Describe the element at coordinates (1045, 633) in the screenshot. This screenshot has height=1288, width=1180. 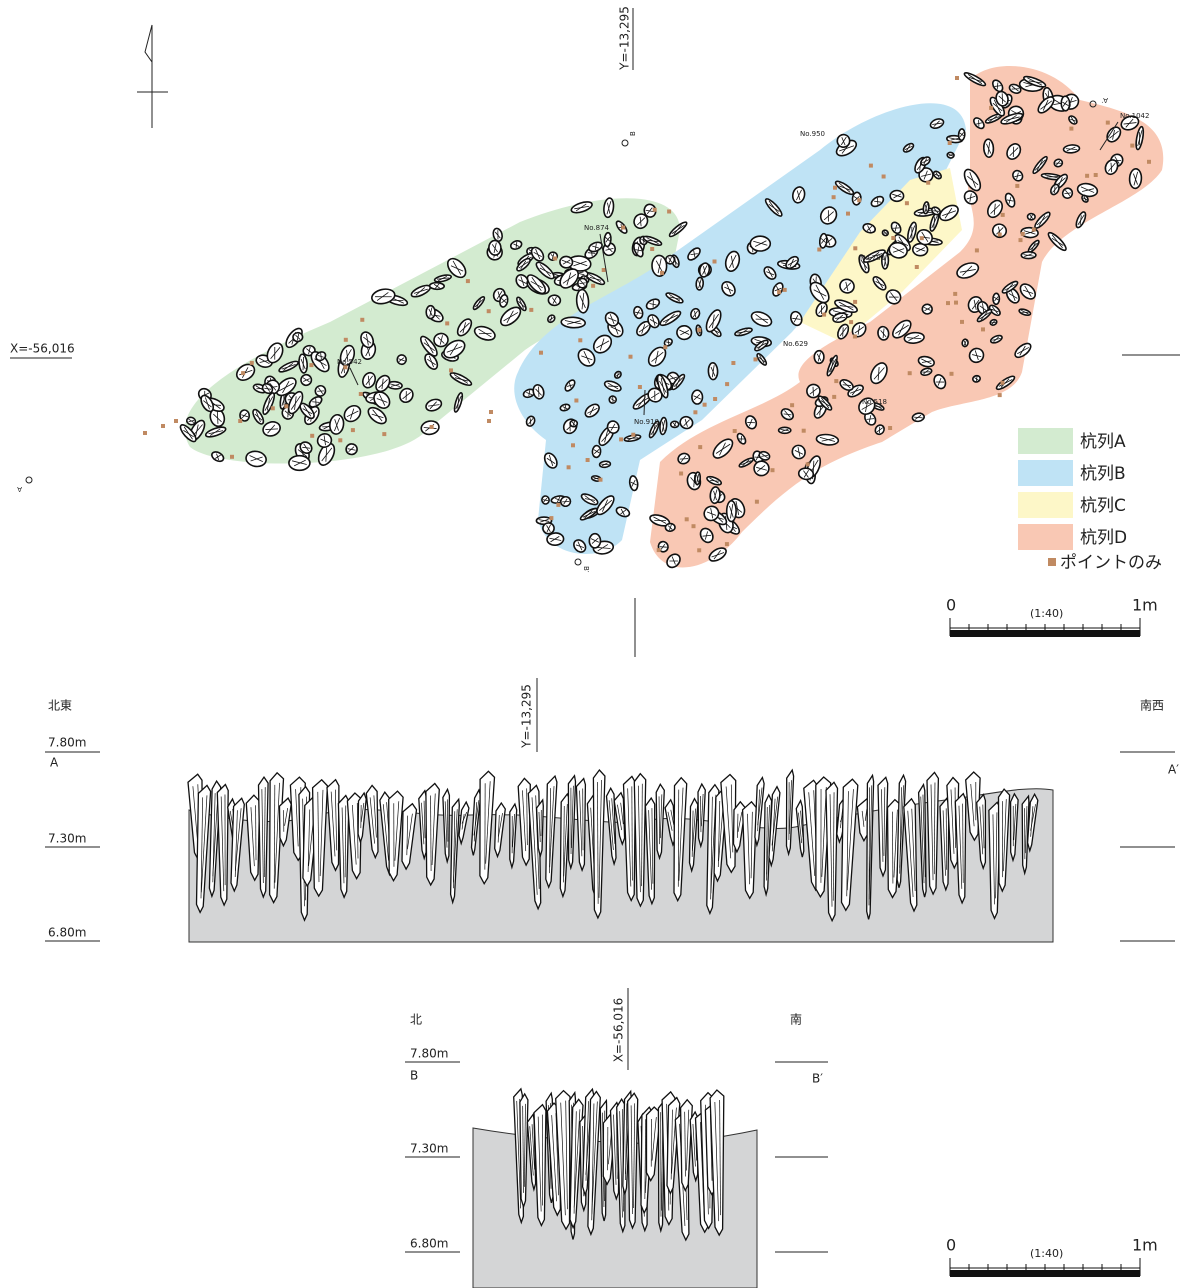
I see `scale-fill` at that location.